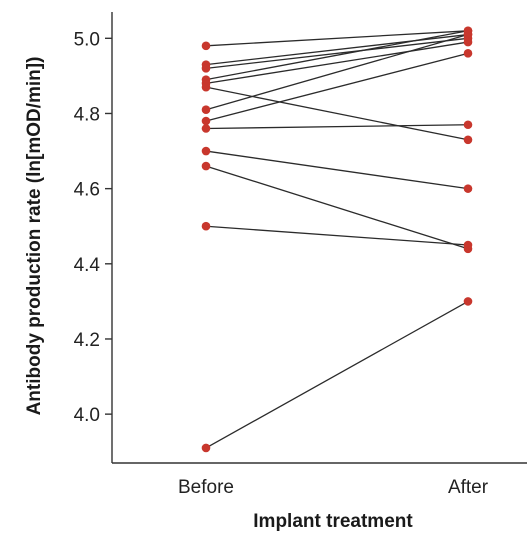 Image resolution: width=529 pixels, height=535 pixels. Describe the element at coordinates (206, 487) in the screenshot. I see `x-tick-label-before: Before` at that location.